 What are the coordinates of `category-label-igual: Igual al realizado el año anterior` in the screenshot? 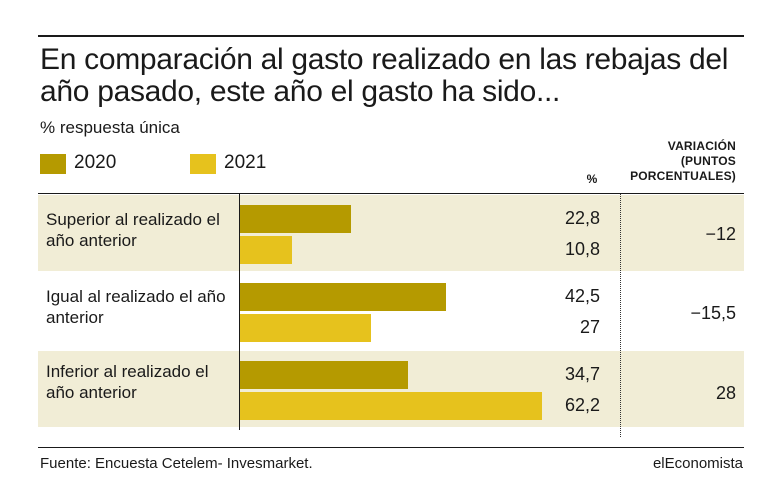 It's located at (136, 307).